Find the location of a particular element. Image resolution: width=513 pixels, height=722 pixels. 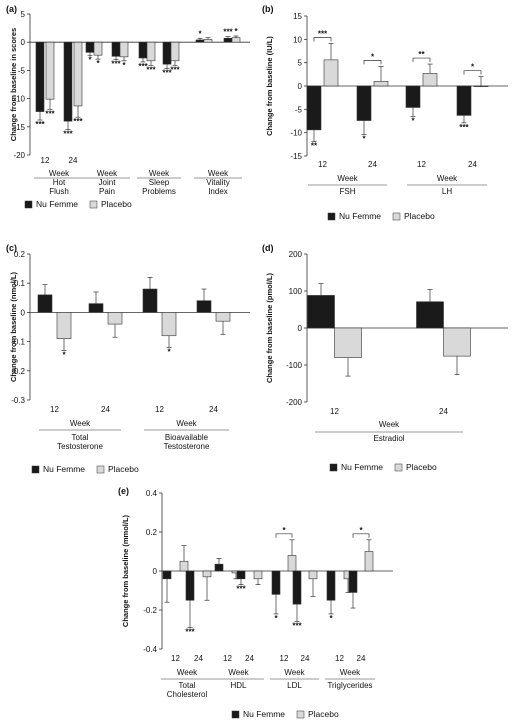

group-name-label: Pain is located at coordinates (107, 191).